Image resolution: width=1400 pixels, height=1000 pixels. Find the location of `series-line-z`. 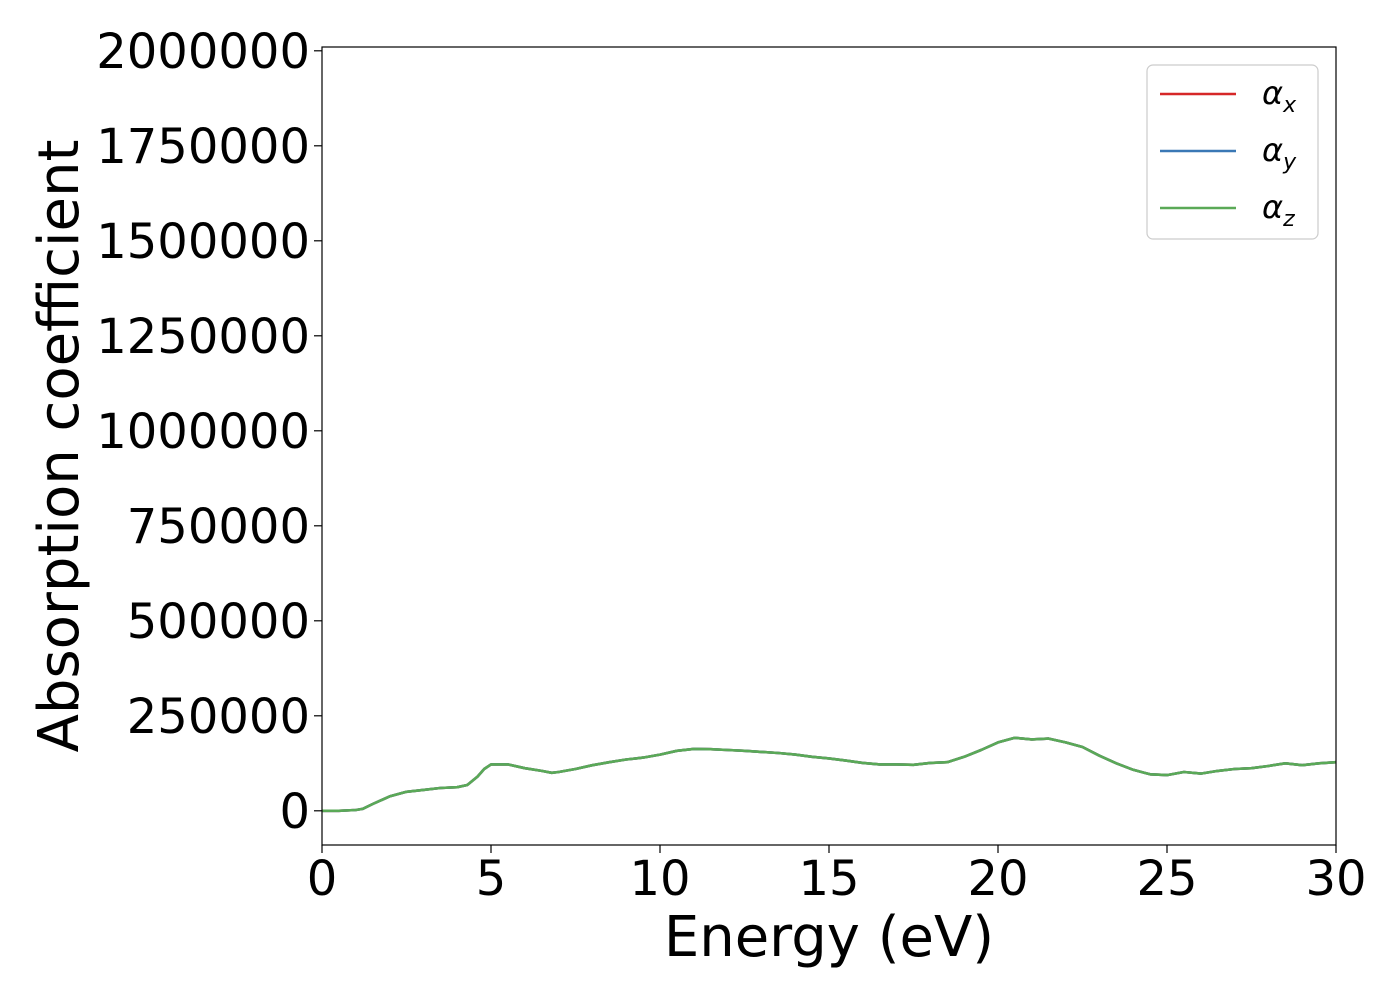

series-line-z is located at coordinates (829, 774).